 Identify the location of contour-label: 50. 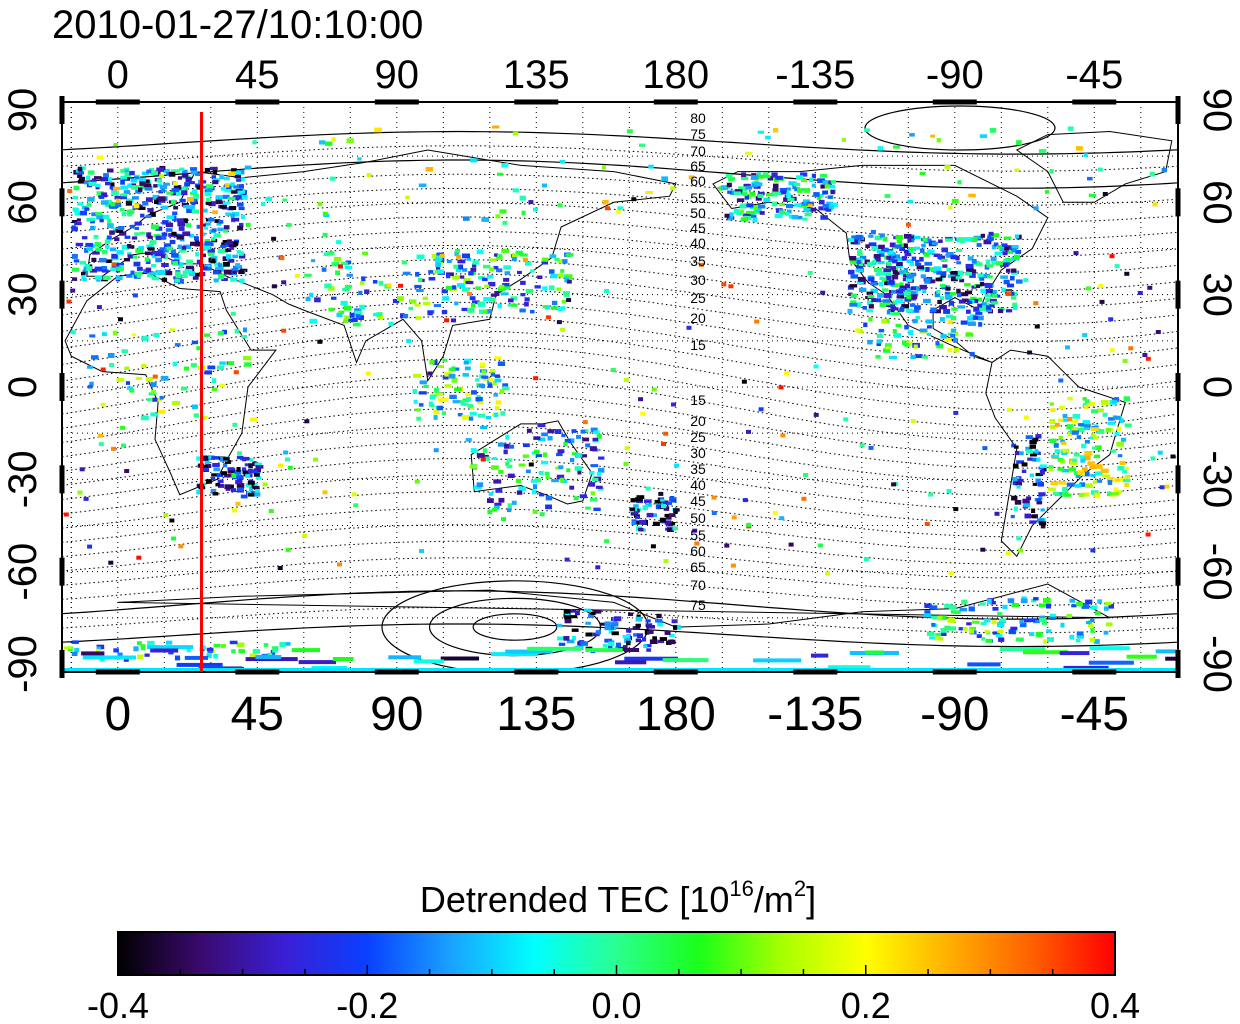
(698, 518).